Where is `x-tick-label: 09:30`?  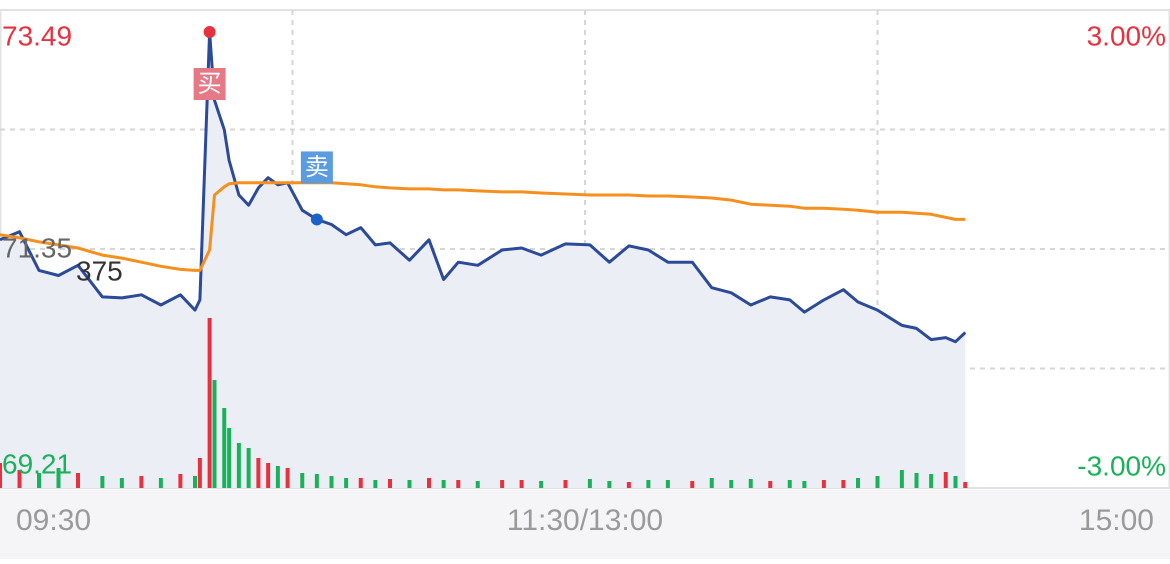
x-tick-label: 09:30 is located at coordinates (53, 520).